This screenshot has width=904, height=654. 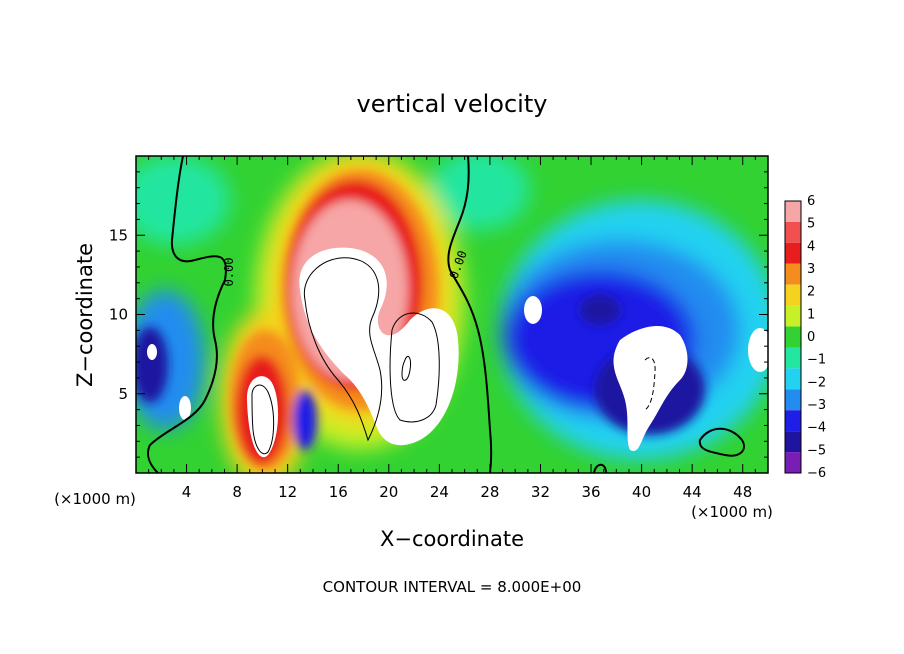 I want to click on weak-down-mid-top, so click(x=480, y=193).